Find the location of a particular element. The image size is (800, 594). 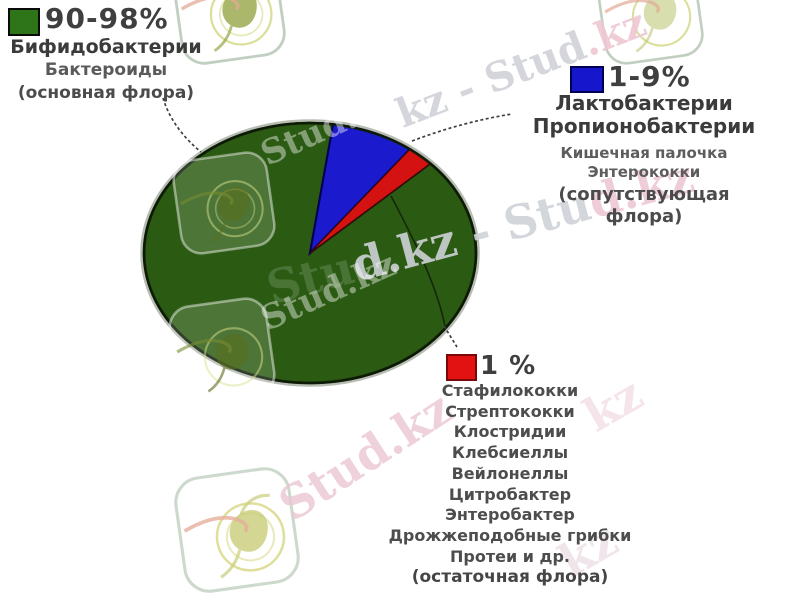

leader-line-residual-inpie is located at coordinates (418, 261).